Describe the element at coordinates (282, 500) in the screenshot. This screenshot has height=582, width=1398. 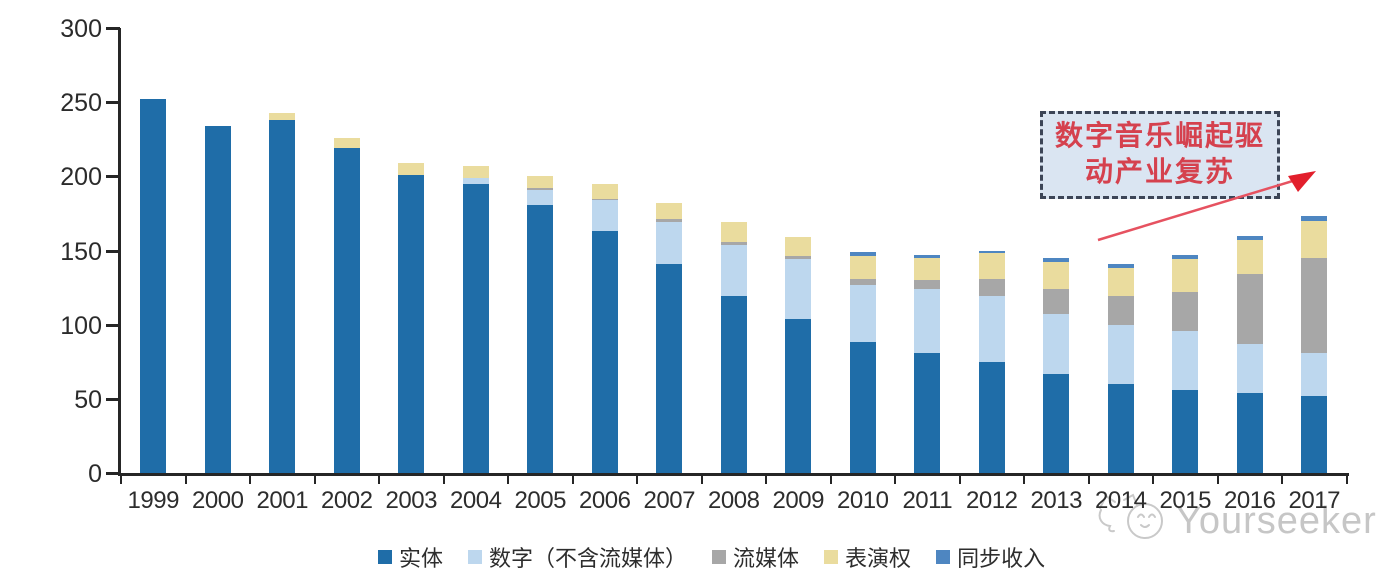
I see `x-axis-label-2001: 2001` at that location.